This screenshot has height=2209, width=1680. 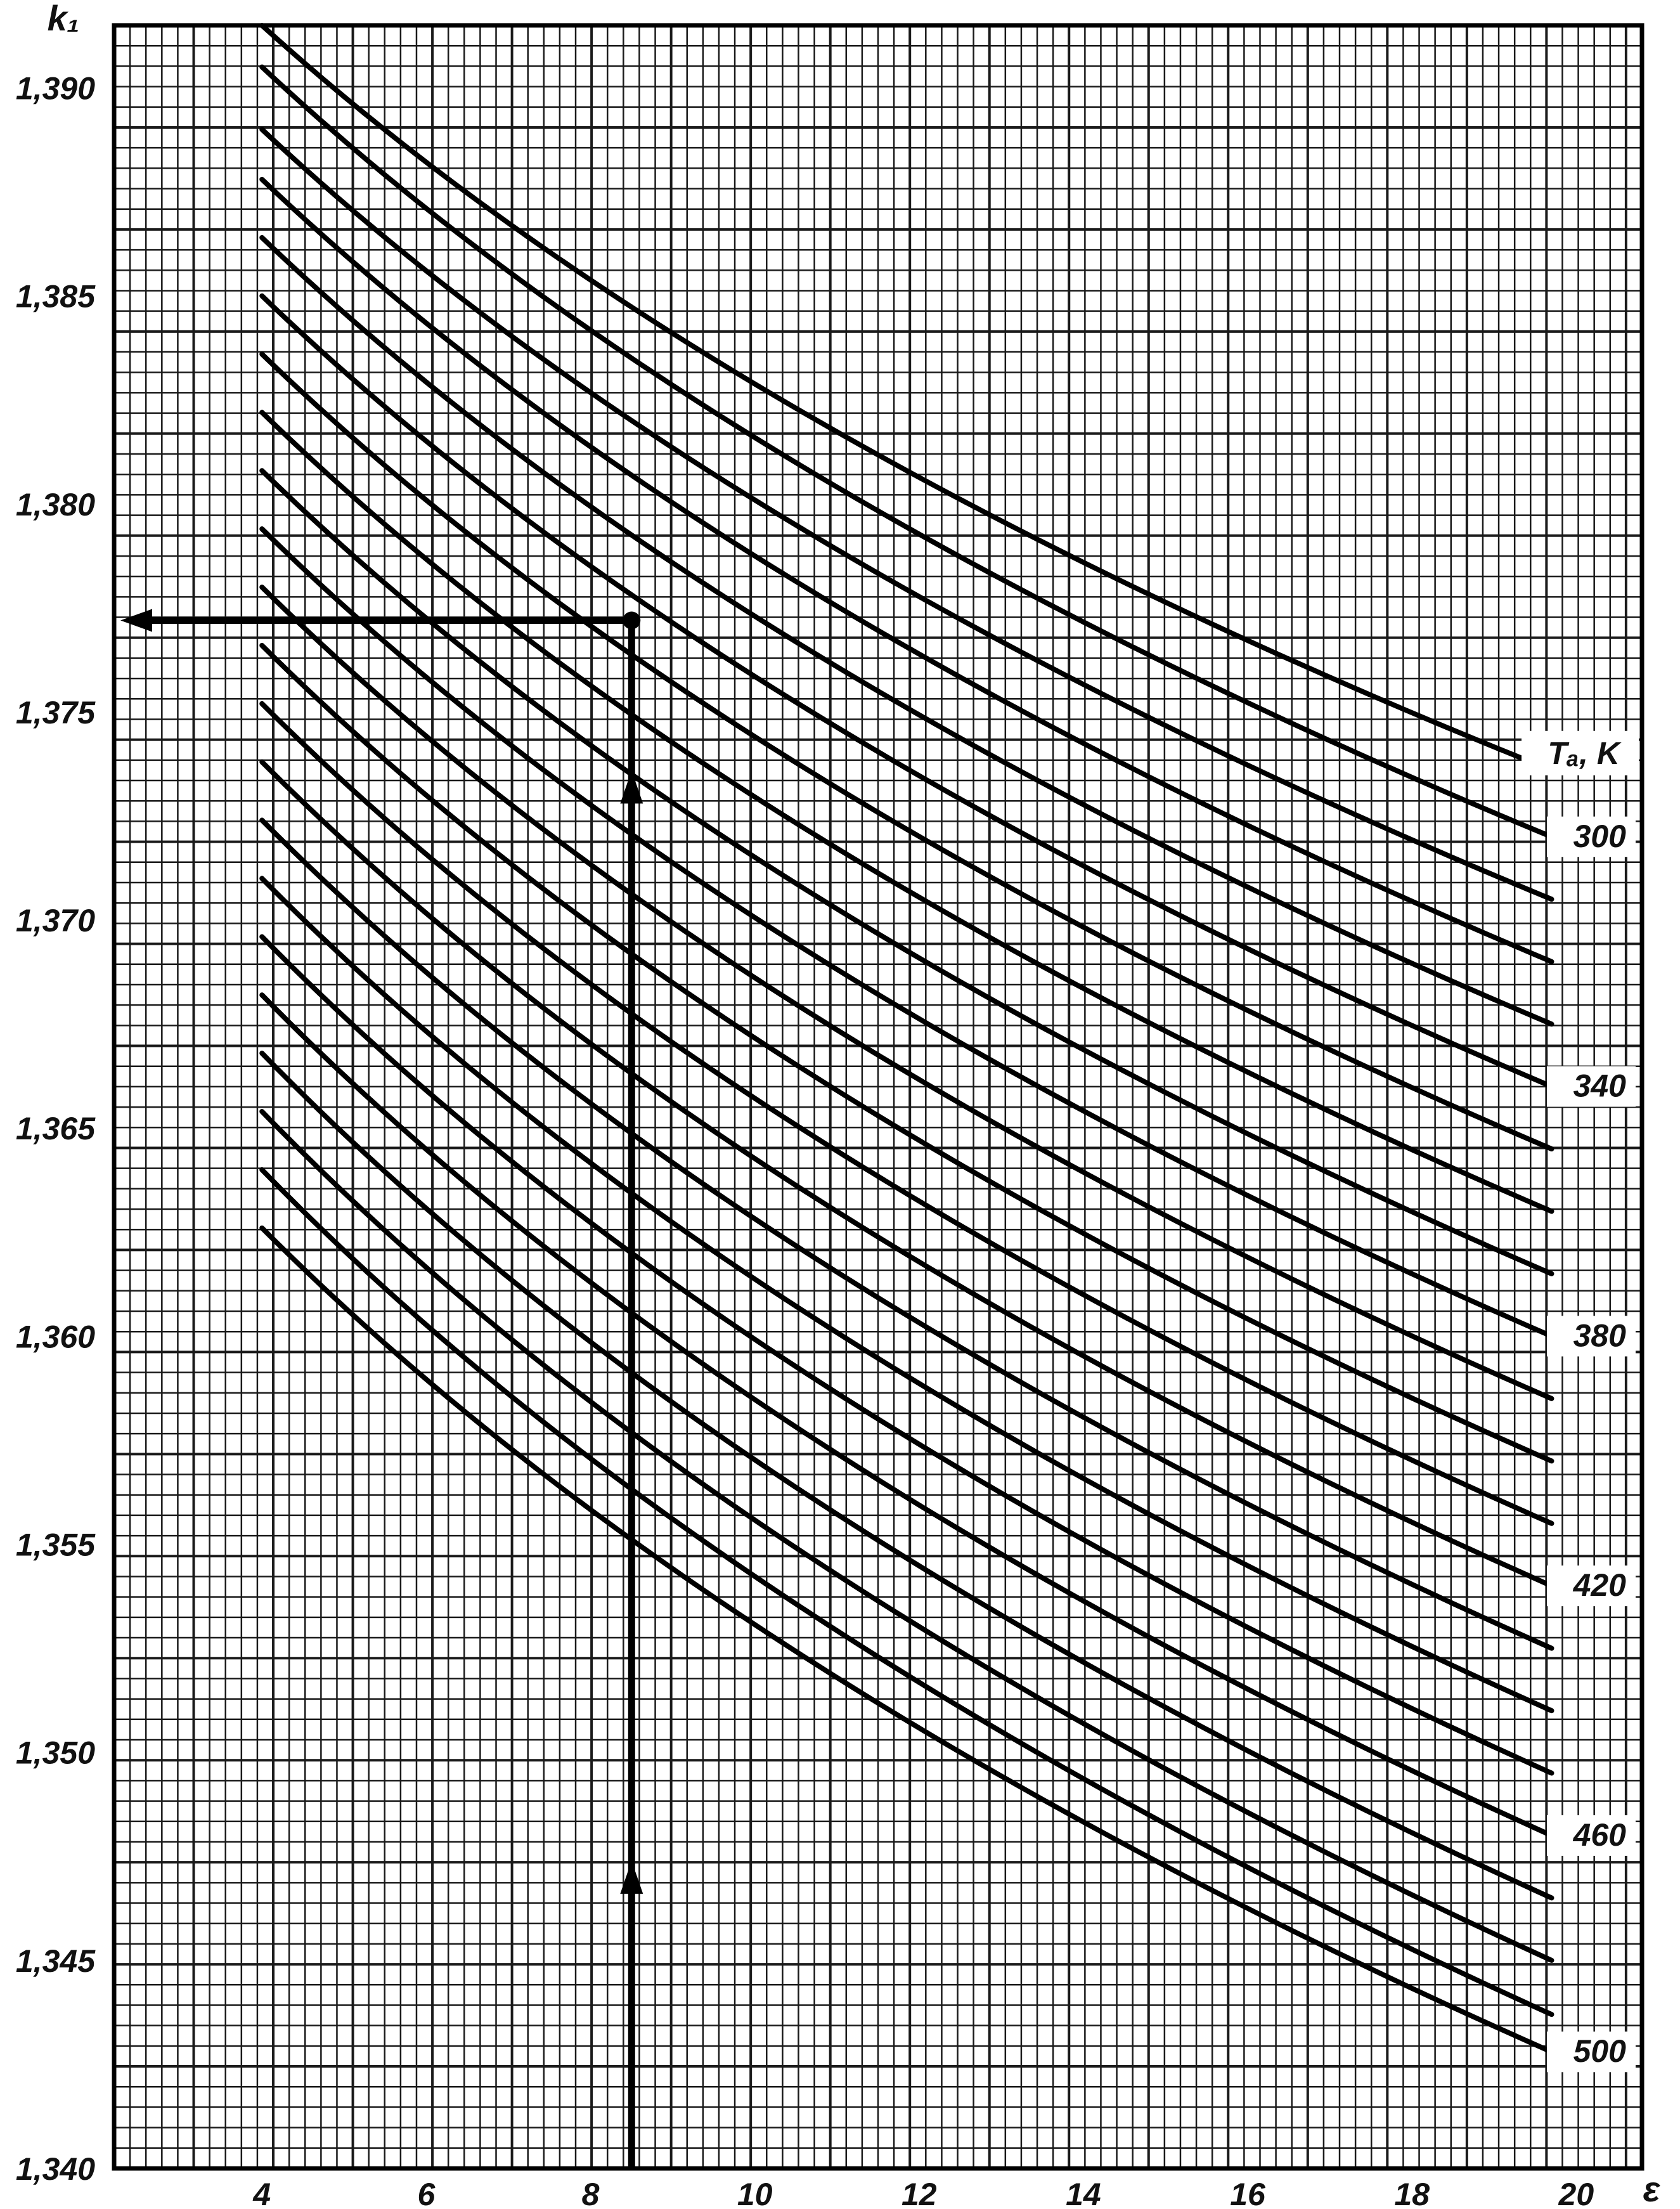 What do you see at coordinates (1248, 2193) in the screenshot?
I see `x-tick-label: 16` at bounding box center [1248, 2193].